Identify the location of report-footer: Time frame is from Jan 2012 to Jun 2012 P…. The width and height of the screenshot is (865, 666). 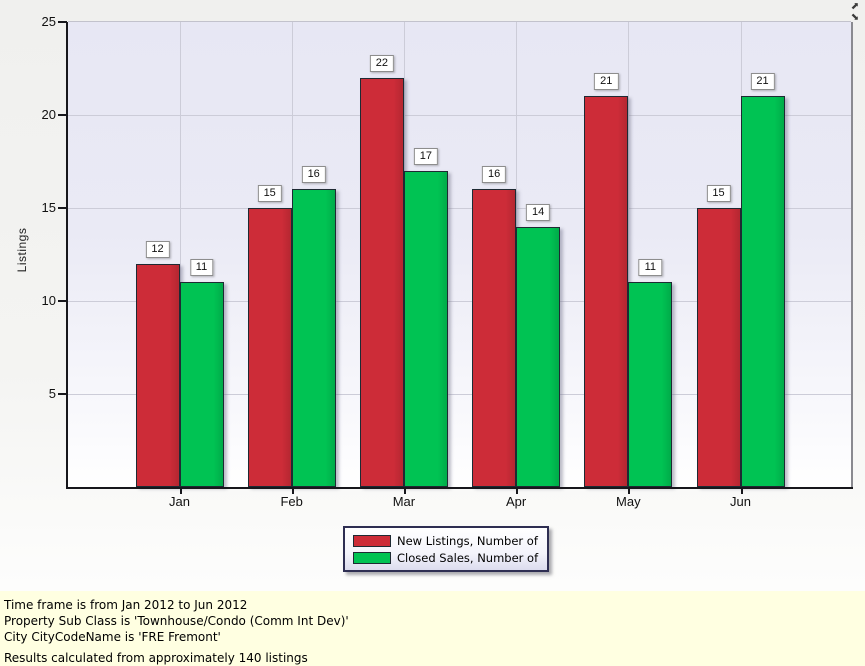
(432, 628).